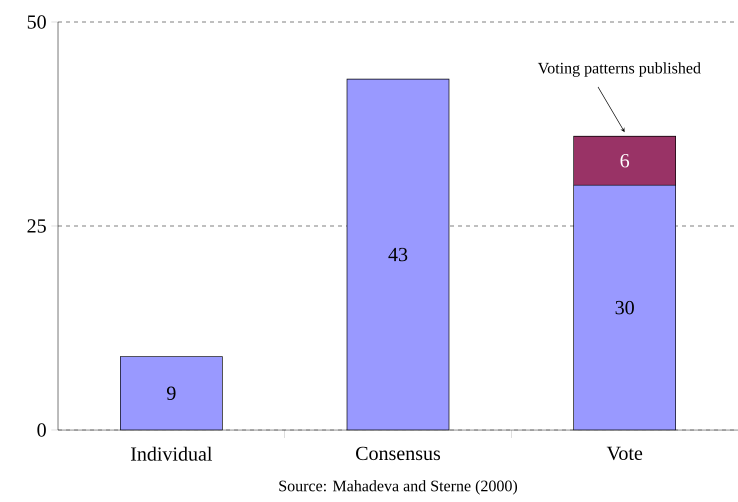 The height and width of the screenshot is (502, 738). What do you see at coordinates (41, 430) in the screenshot?
I see `y-tick-label: 0` at bounding box center [41, 430].